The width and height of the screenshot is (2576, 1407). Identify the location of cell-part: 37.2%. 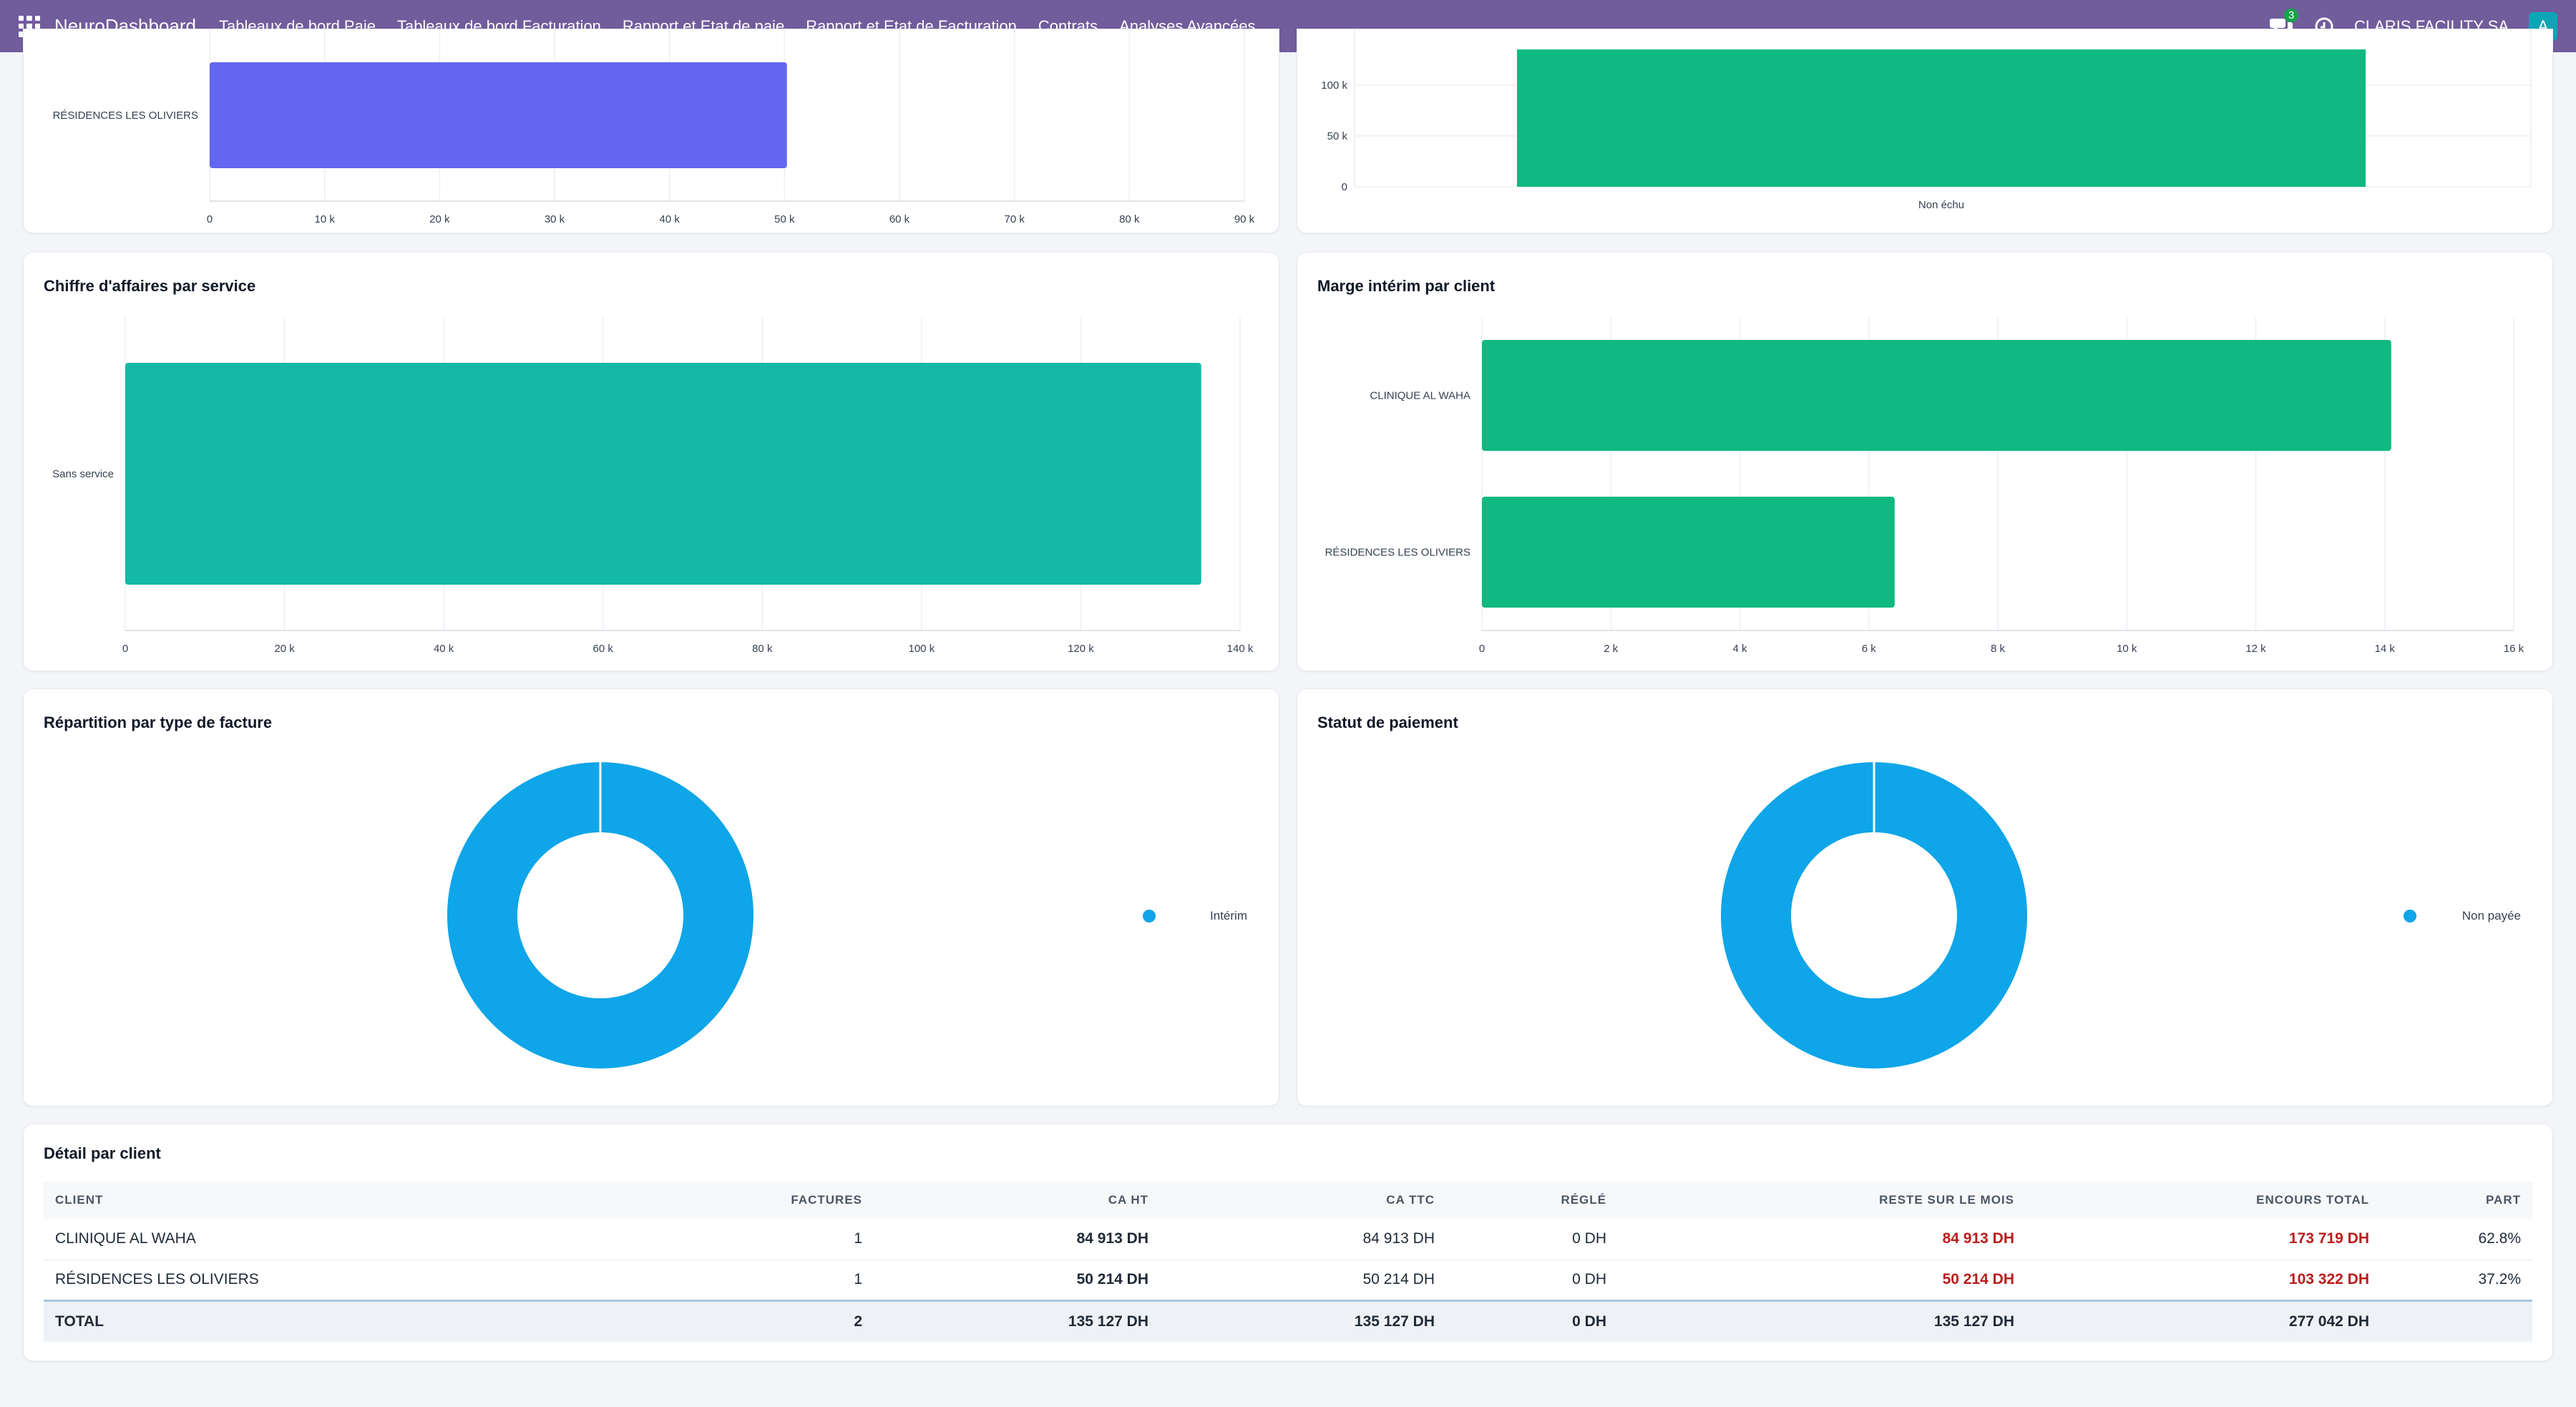
(2456, 1280).